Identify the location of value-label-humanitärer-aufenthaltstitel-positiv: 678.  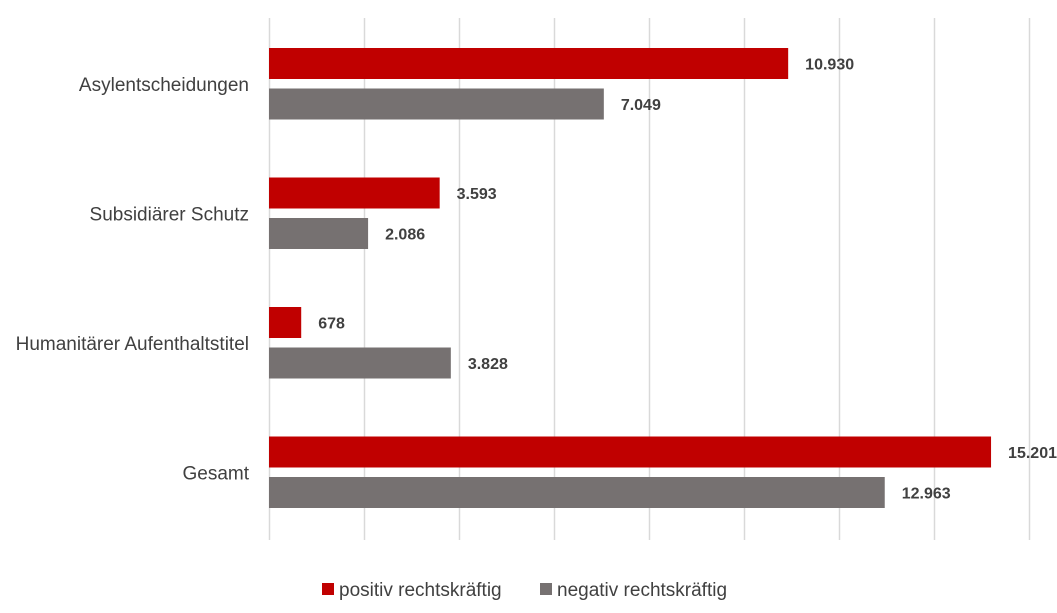
(331, 324).